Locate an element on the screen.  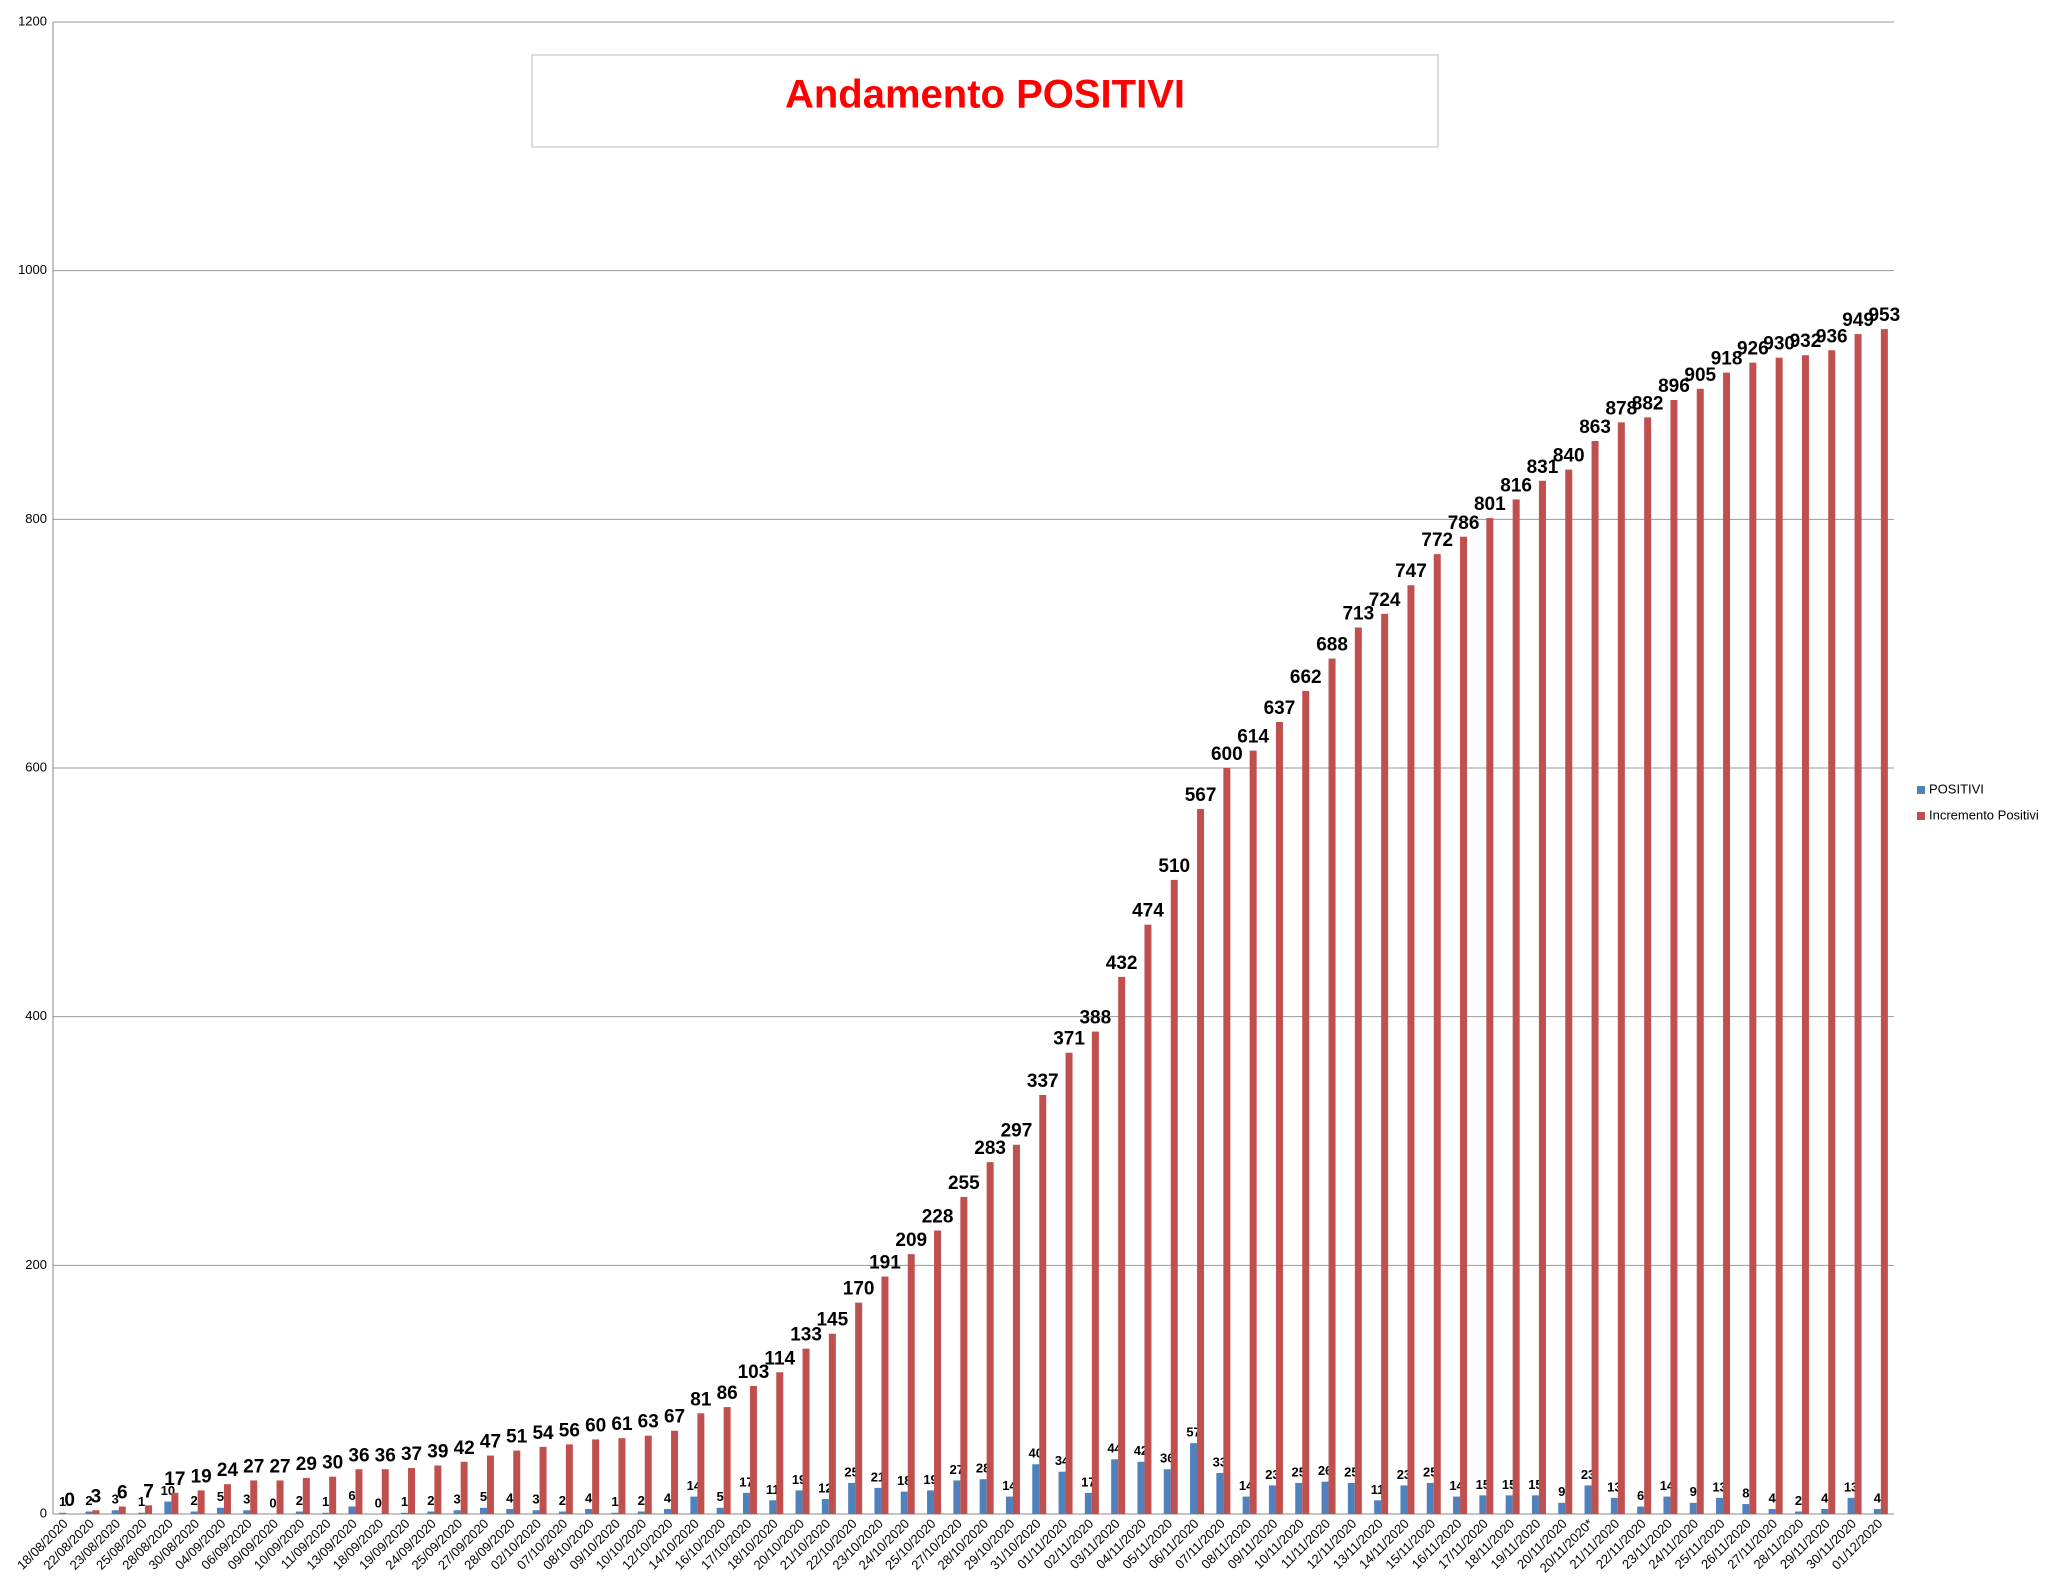
value-label: 863 is located at coordinates (1595, 427).